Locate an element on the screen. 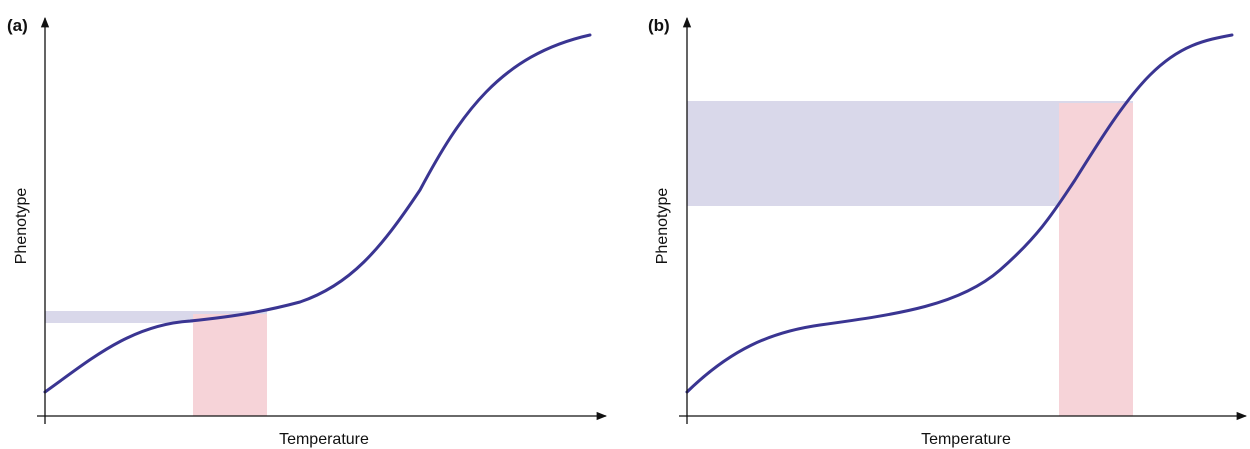 This screenshot has height=449, width=1250. panel-b-y-axis-label: Phenotype is located at coordinates (662, 226).